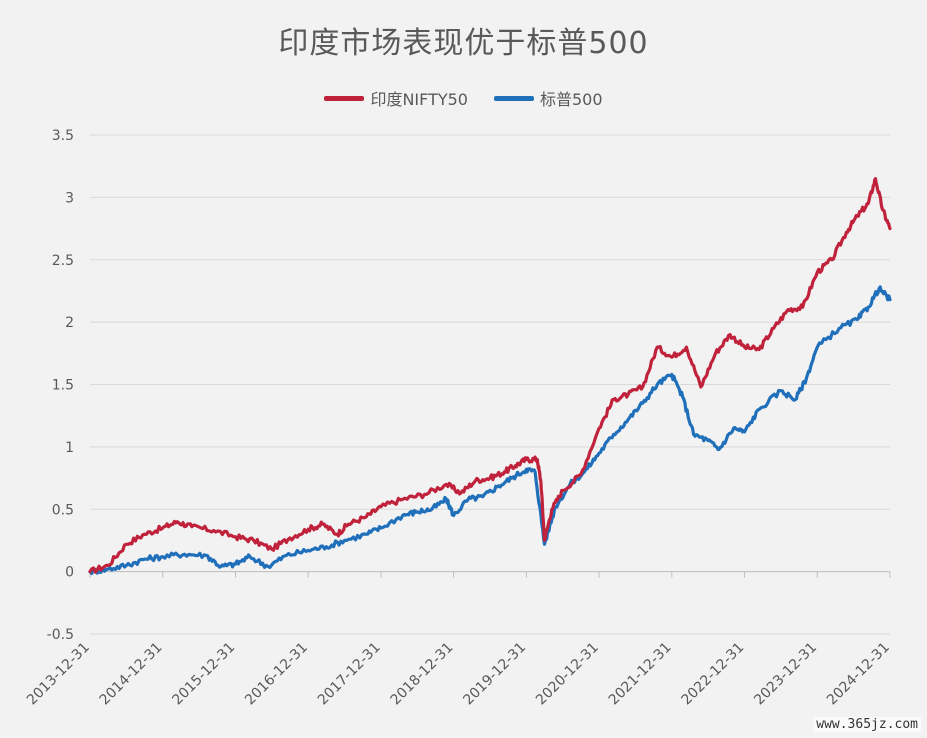  What do you see at coordinates (571, 99) in the screenshot?
I see `legend-label-sp500: 标普500` at bounding box center [571, 99].